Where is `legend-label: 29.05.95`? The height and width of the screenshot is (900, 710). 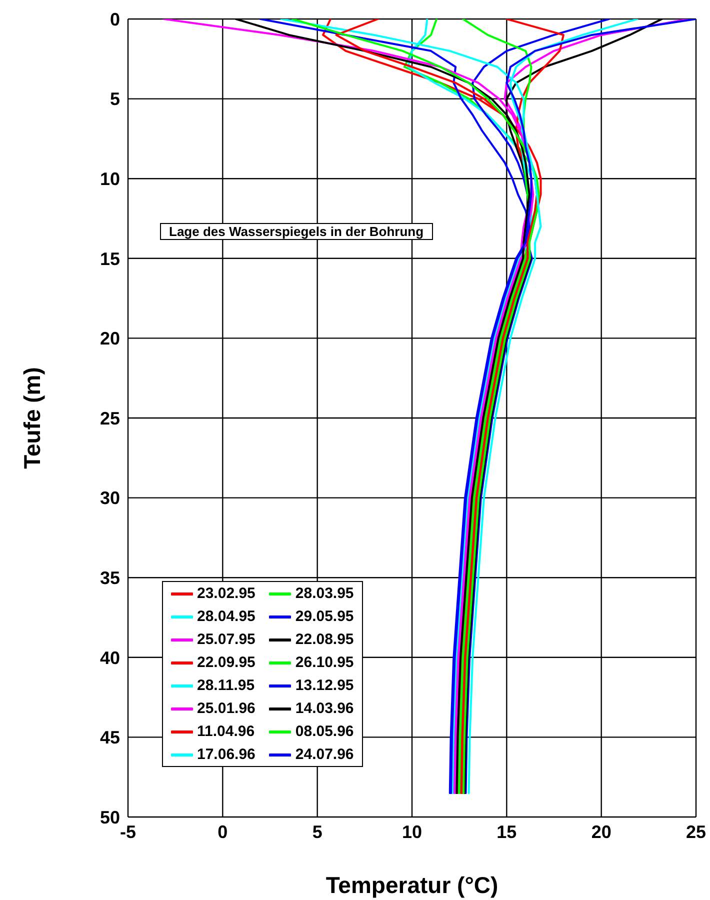
legend-label: 29.05.95 is located at coordinates (324, 616).